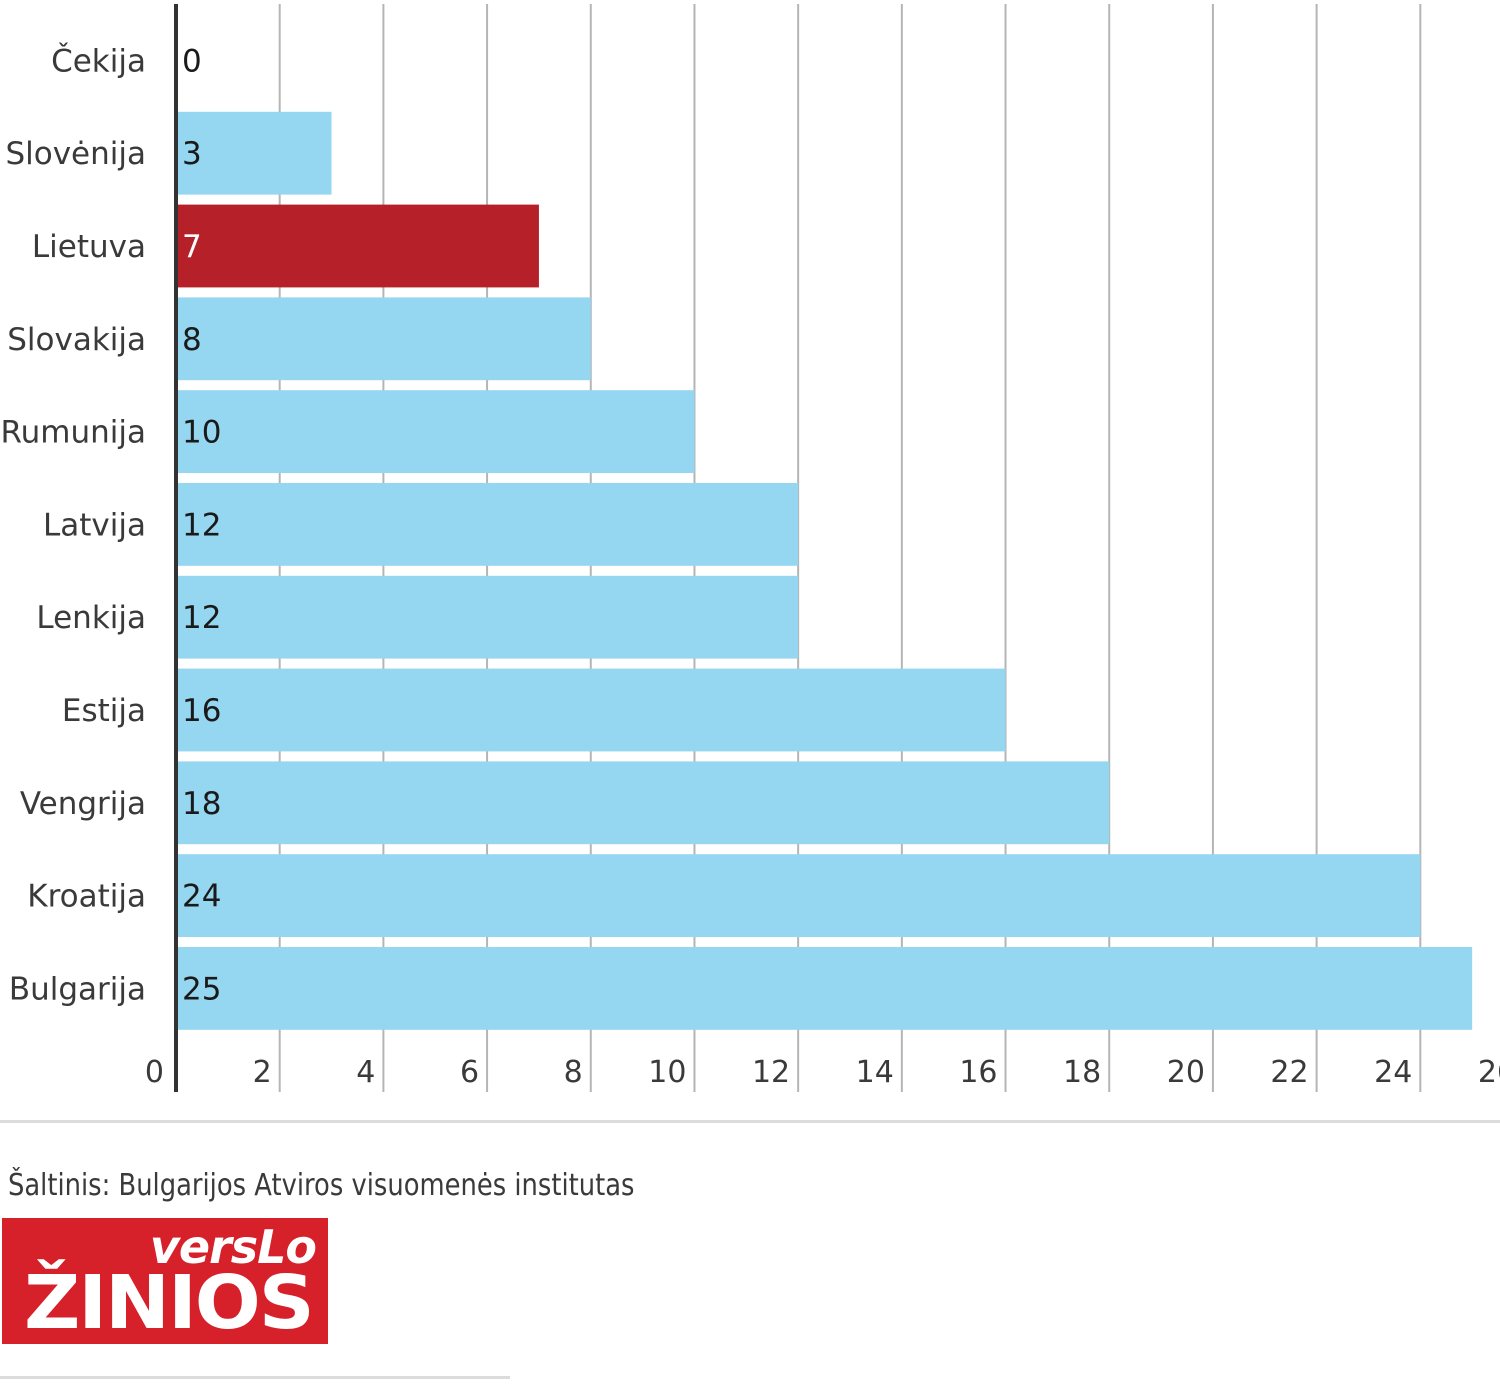 This screenshot has height=1384, width=1500. Describe the element at coordinates (750, 1121) in the screenshot. I see `separator-line` at that location.